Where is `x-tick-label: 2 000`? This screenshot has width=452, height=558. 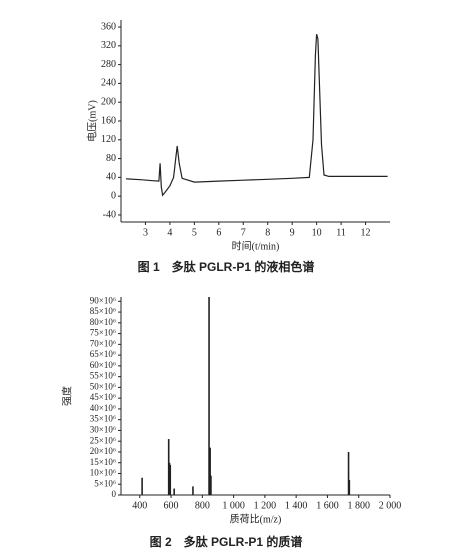 x-tick-label: 2 000 is located at coordinates (390, 505).